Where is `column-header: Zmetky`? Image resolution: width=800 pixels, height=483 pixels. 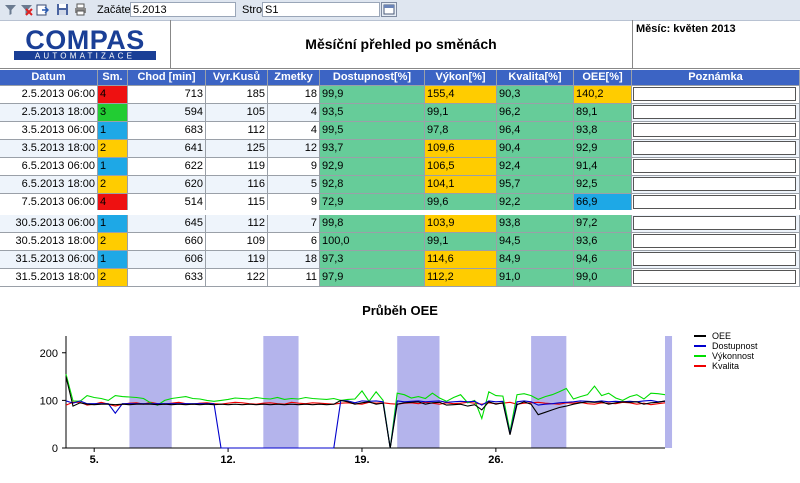 column-header: Zmetky is located at coordinates (294, 78).